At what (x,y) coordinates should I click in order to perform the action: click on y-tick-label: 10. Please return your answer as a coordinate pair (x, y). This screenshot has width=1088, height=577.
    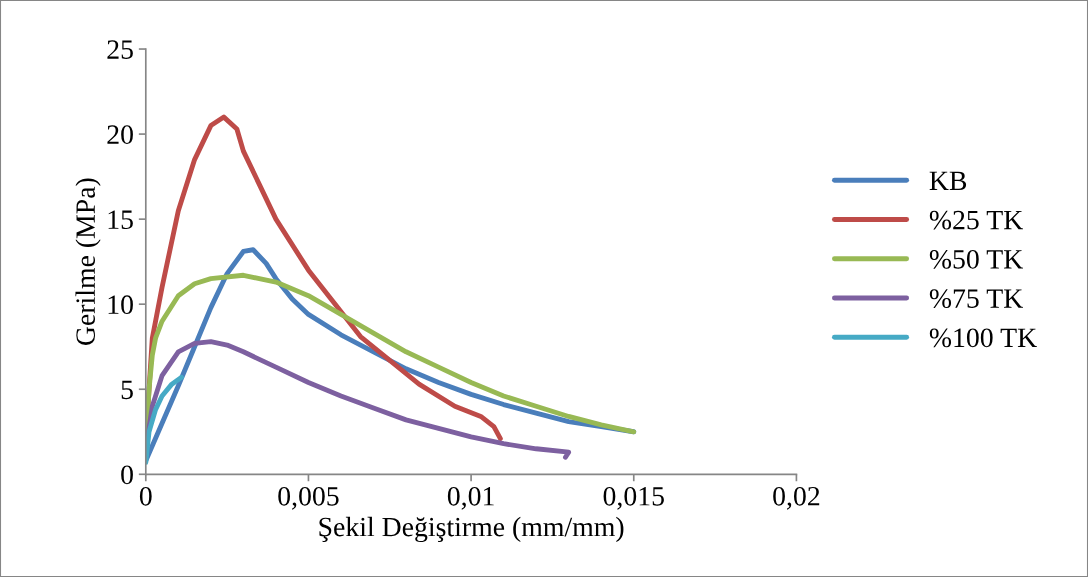
    Looking at the image, I should click on (120, 305).